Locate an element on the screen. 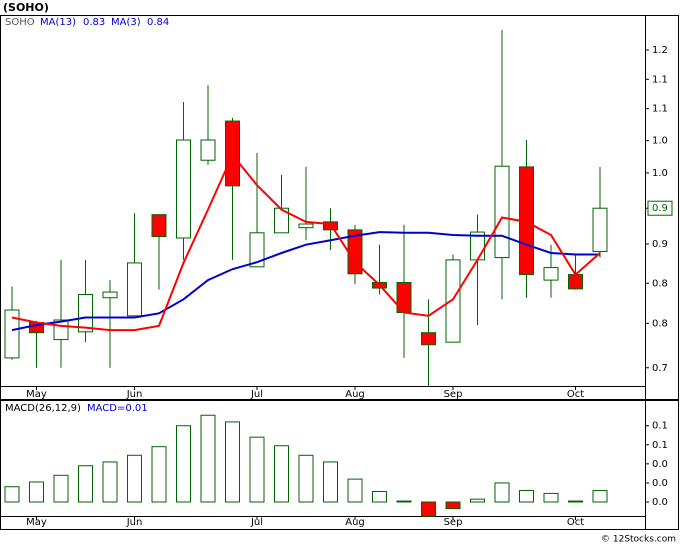 The height and width of the screenshot is (546, 680). chart-title: (SOHO) is located at coordinates (26, 7).